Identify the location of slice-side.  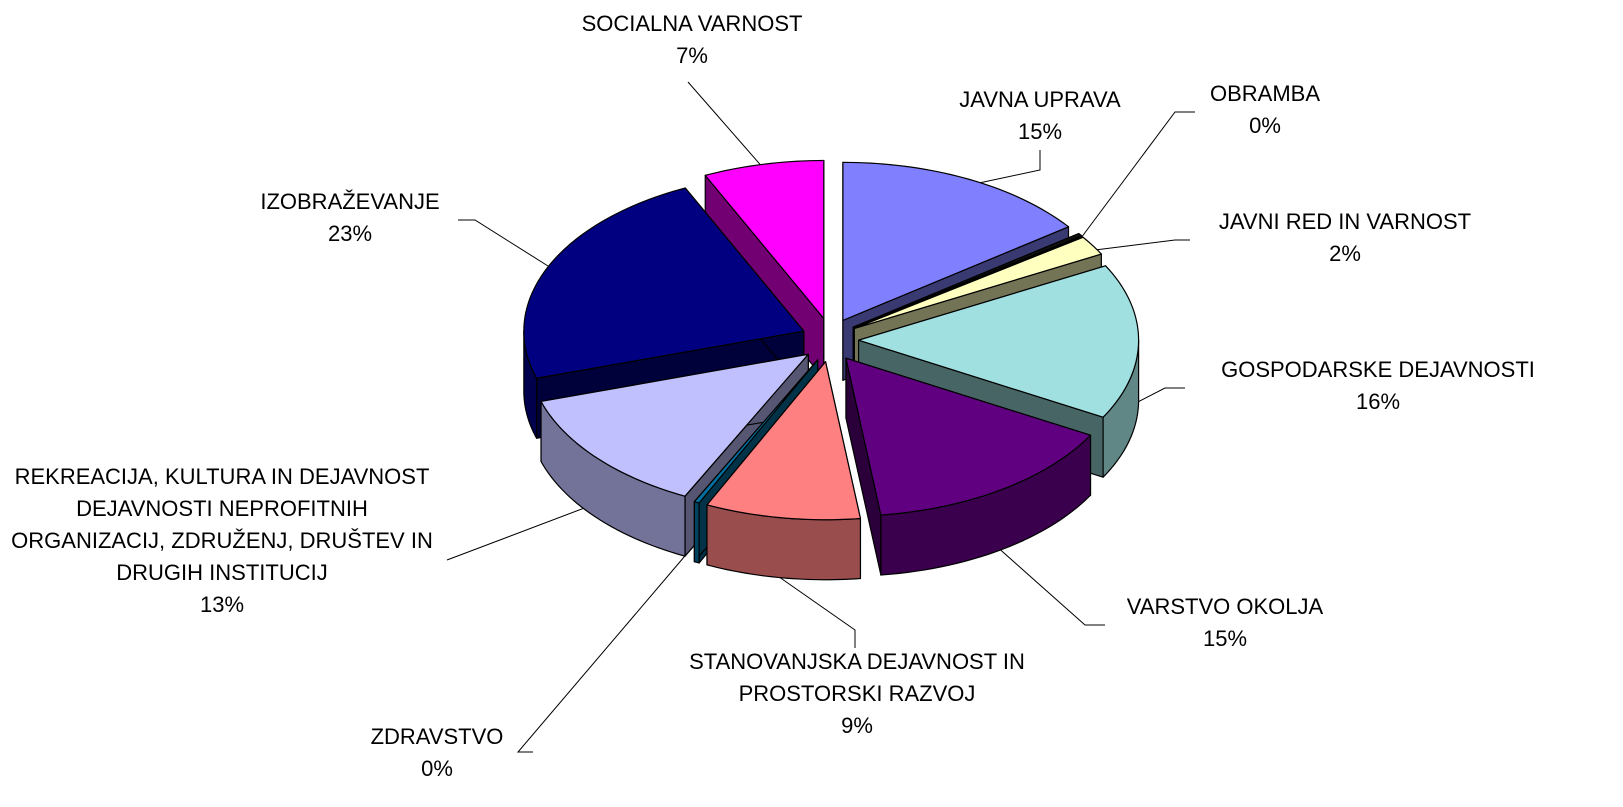
(696, 532).